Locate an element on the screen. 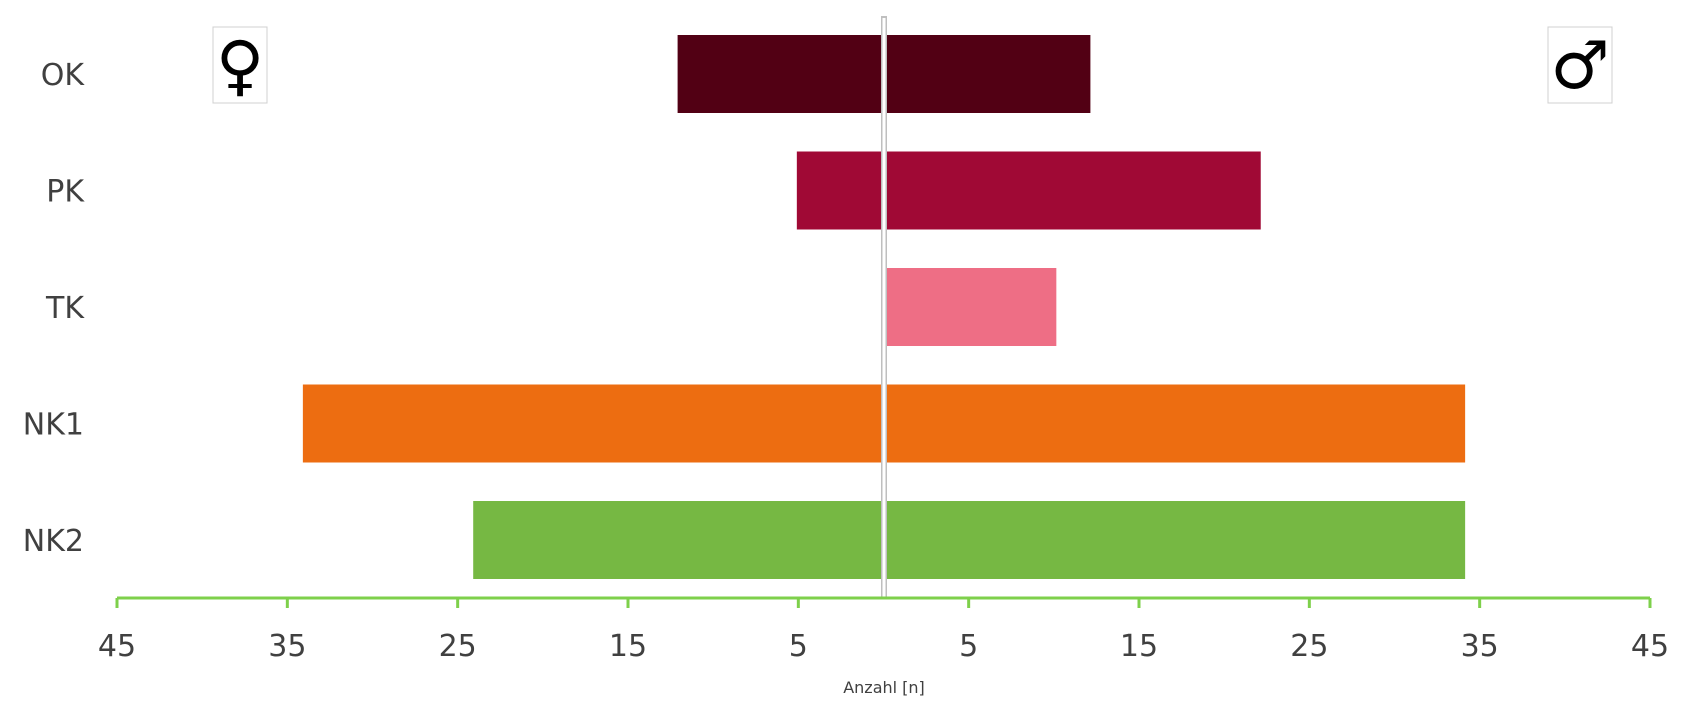 The image size is (1687, 718). male-symbol-glyph: ♂ is located at coordinates (1579, 65).